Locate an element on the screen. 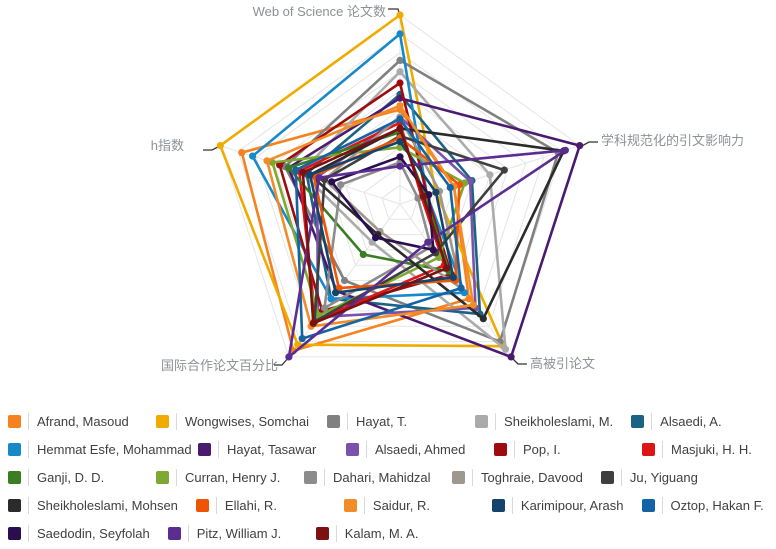 The image size is (776, 549). legend-item-dahari-mahidzal: Dahari, Mahidzal is located at coordinates (369, 477).